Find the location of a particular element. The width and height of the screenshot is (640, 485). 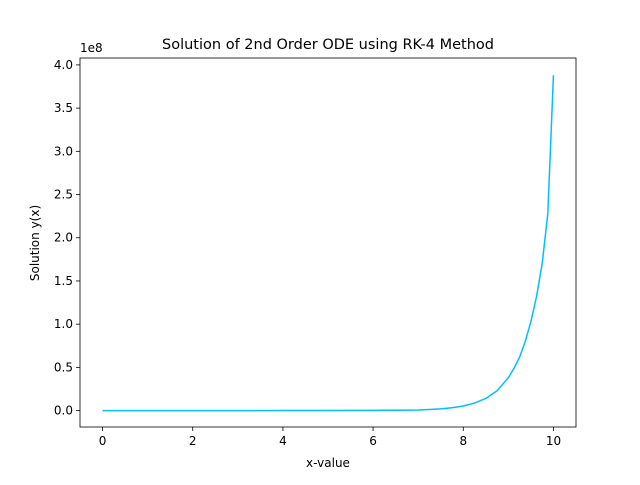

x-tick-label: 8 is located at coordinates (463, 441).